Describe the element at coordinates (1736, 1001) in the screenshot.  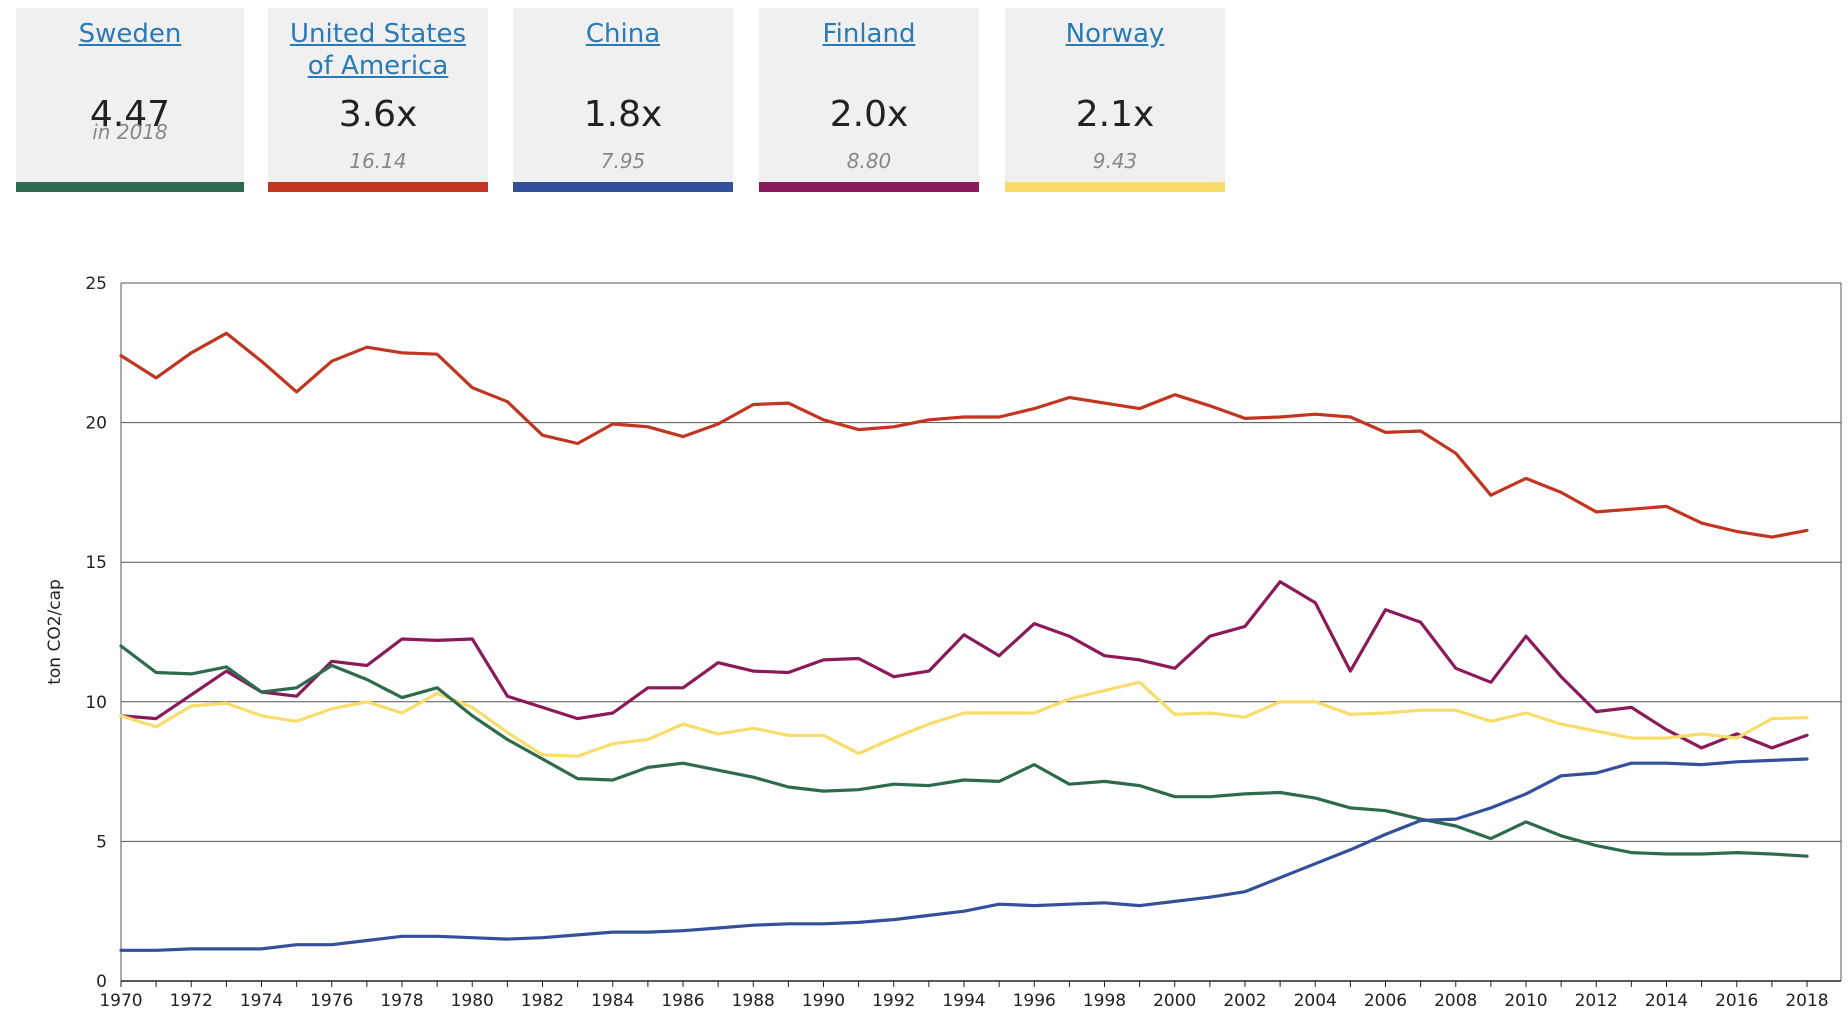
I see `x-tick-label: 2016` at that location.